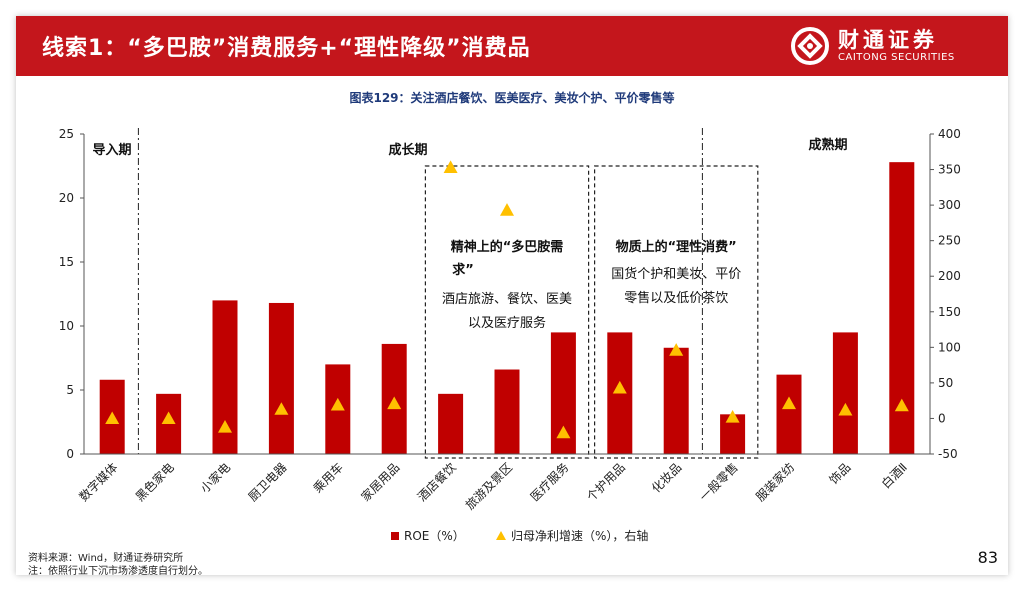 This screenshot has width=1024, height=591. Describe the element at coordinates (676, 298) in the screenshot. I see `annotation-right-line: 零售以及低价茶饮` at that location.